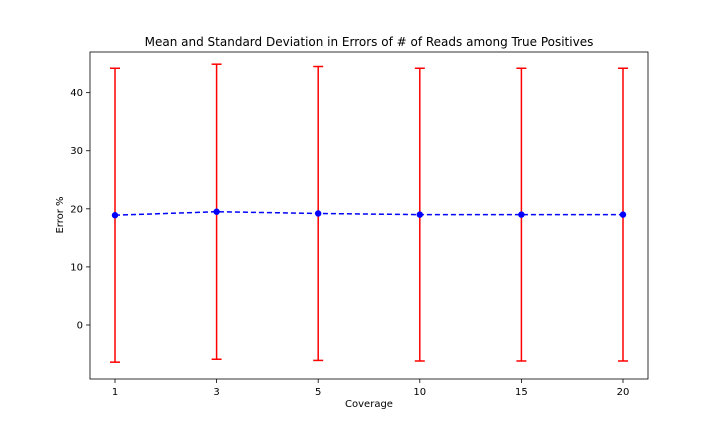 Image resolution: width=720 pixels, height=432 pixels. I want to click on x-tick-label: 1, so click(115, 392).